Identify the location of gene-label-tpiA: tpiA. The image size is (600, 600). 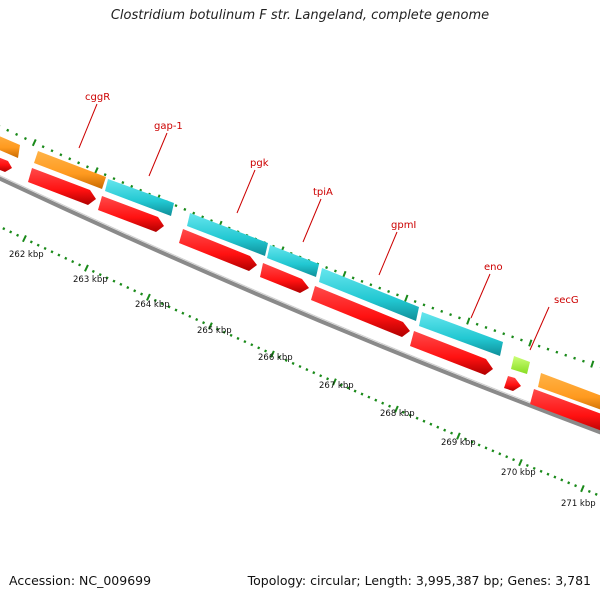
(323, 192).